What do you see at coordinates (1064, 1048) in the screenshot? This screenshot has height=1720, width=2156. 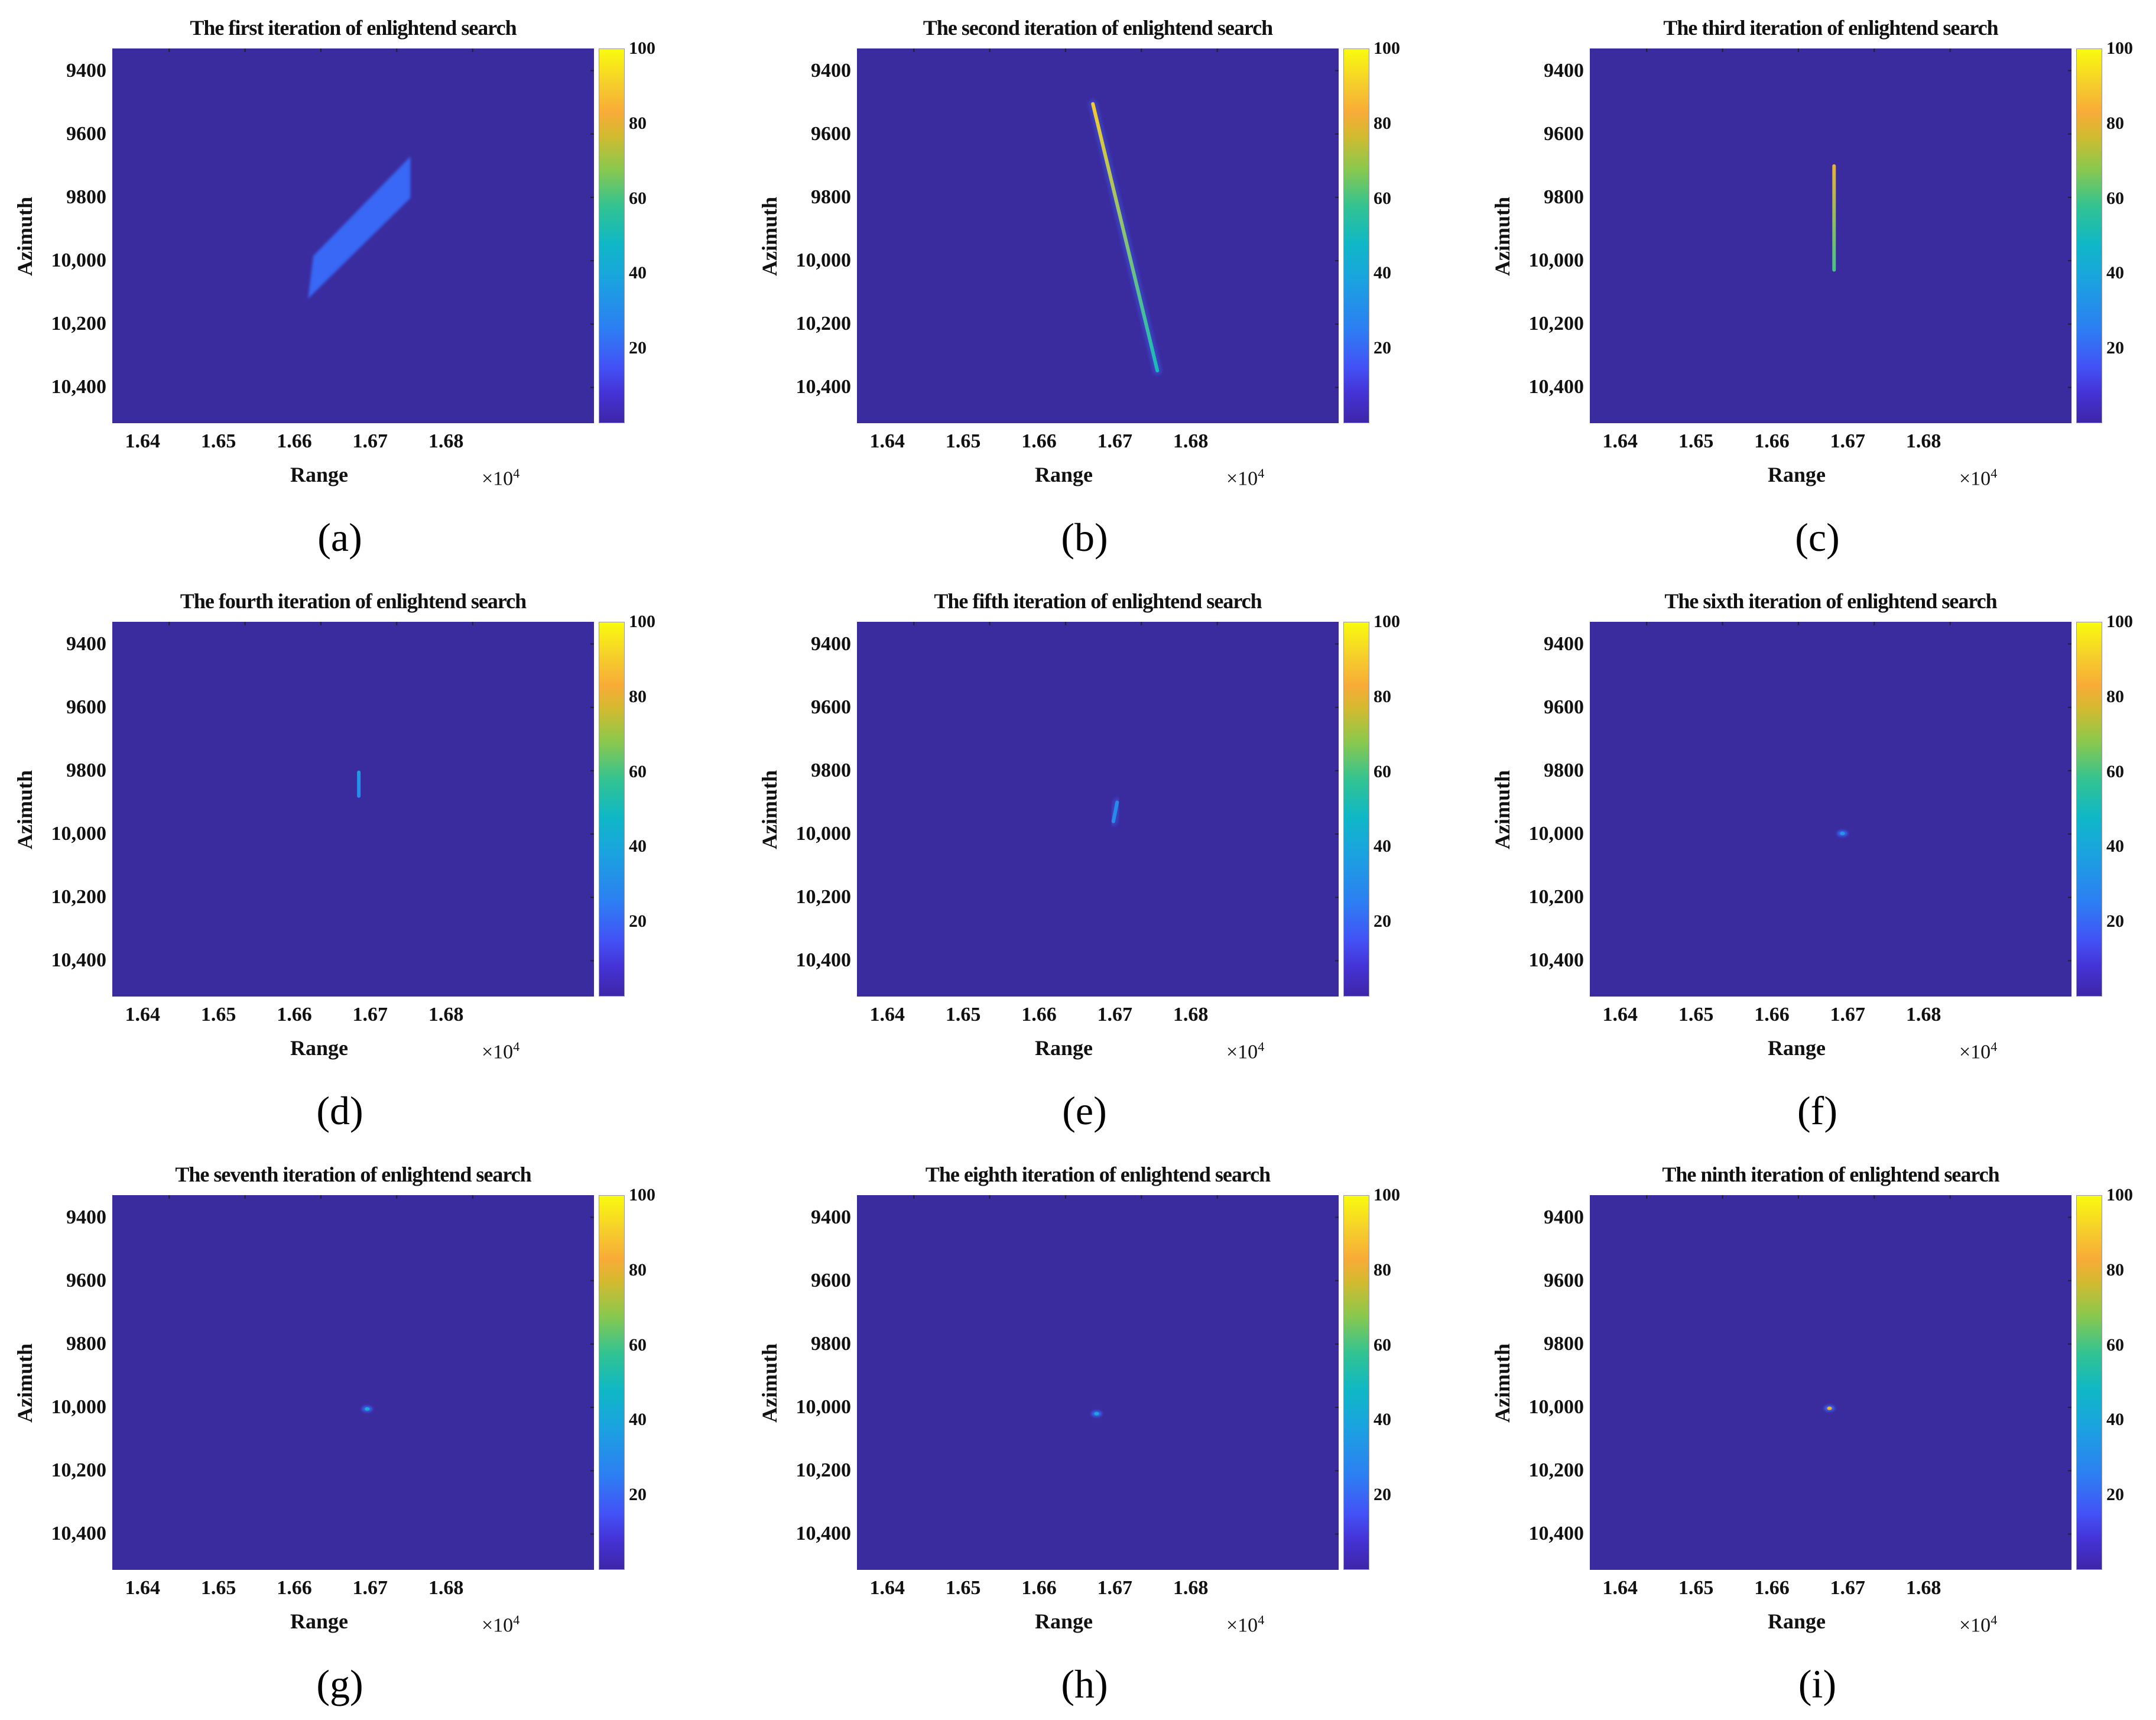 I see `x-axis-label: Range` at bounding box center [1064, 1048].